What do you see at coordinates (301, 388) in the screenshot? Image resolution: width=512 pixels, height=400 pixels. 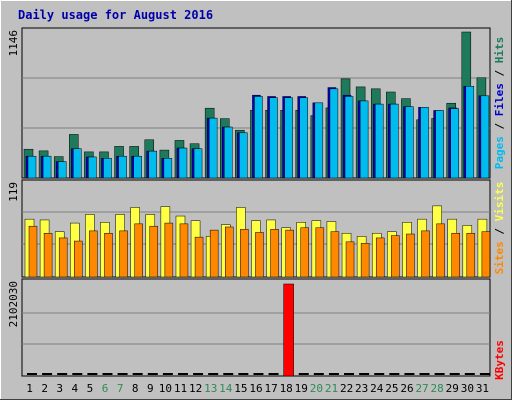 I see `day-label: 19` at bounding box center [301, 388].